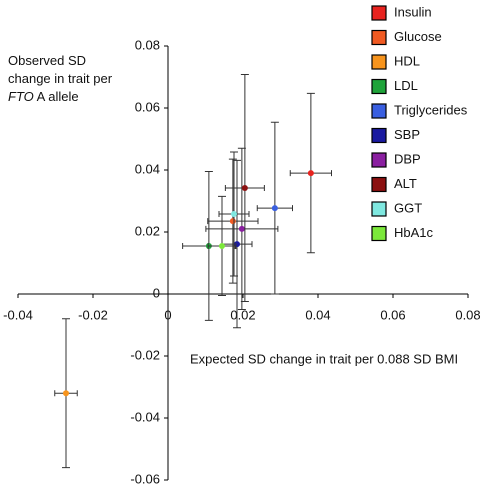 Image resolution: width=490 pixels, height=487 pixels. I want to click on legend-label: Glucose, so click(418, 36).